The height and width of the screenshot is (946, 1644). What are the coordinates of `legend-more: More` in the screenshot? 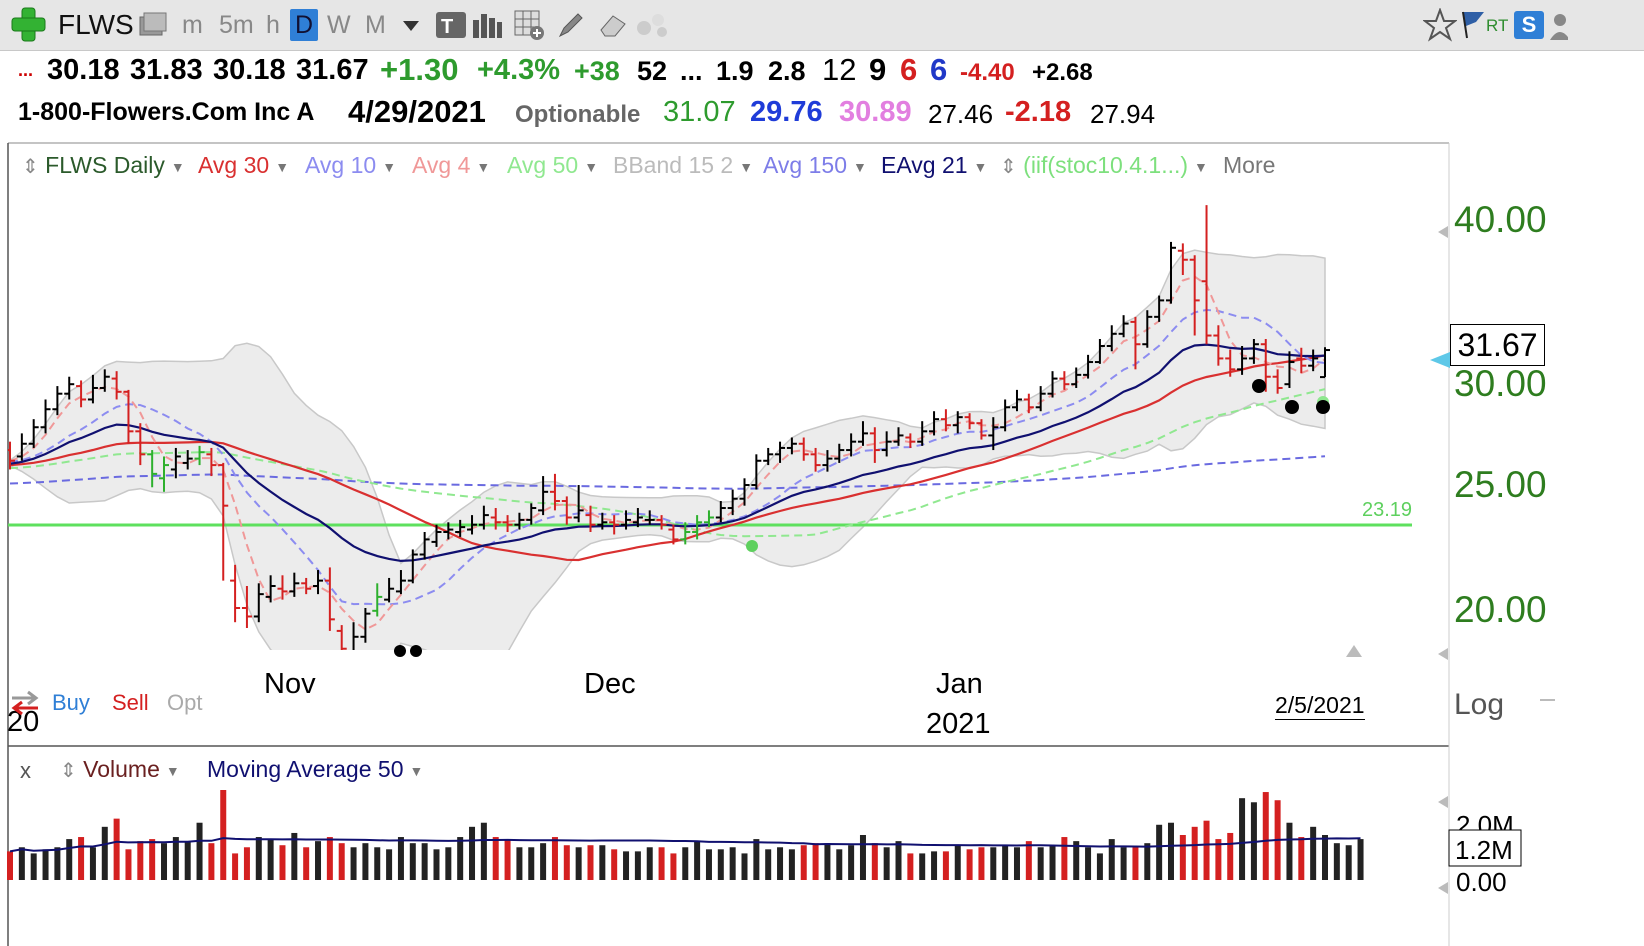 It's located at (1249, 165).